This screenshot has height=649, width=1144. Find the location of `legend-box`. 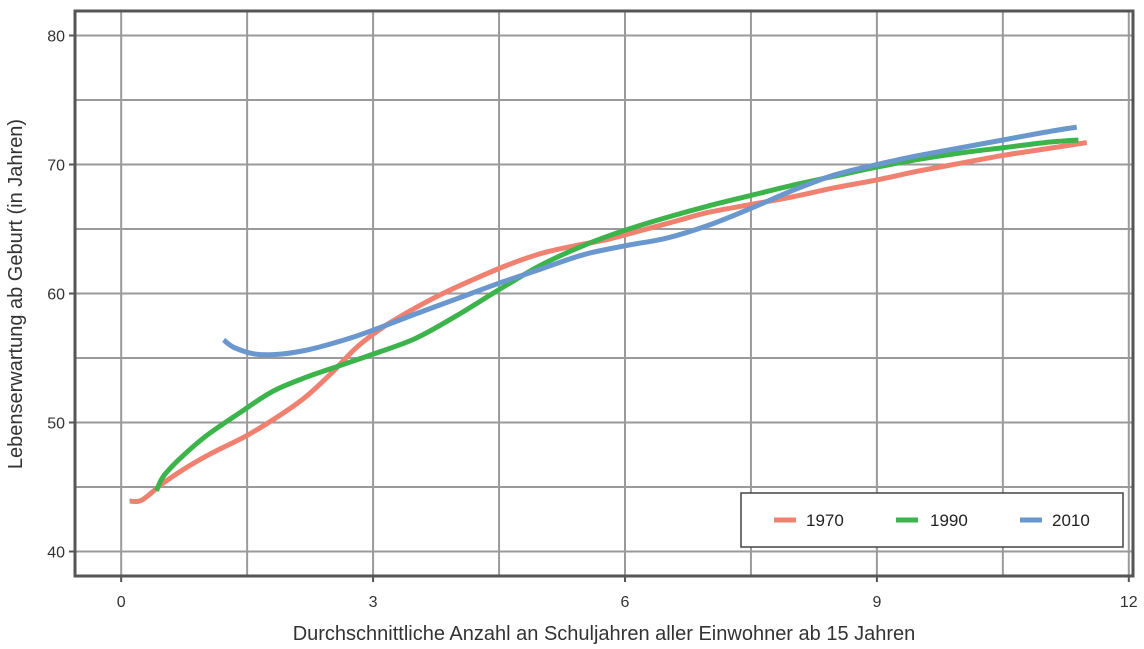

legend-box is located at coordinates (932, 520).